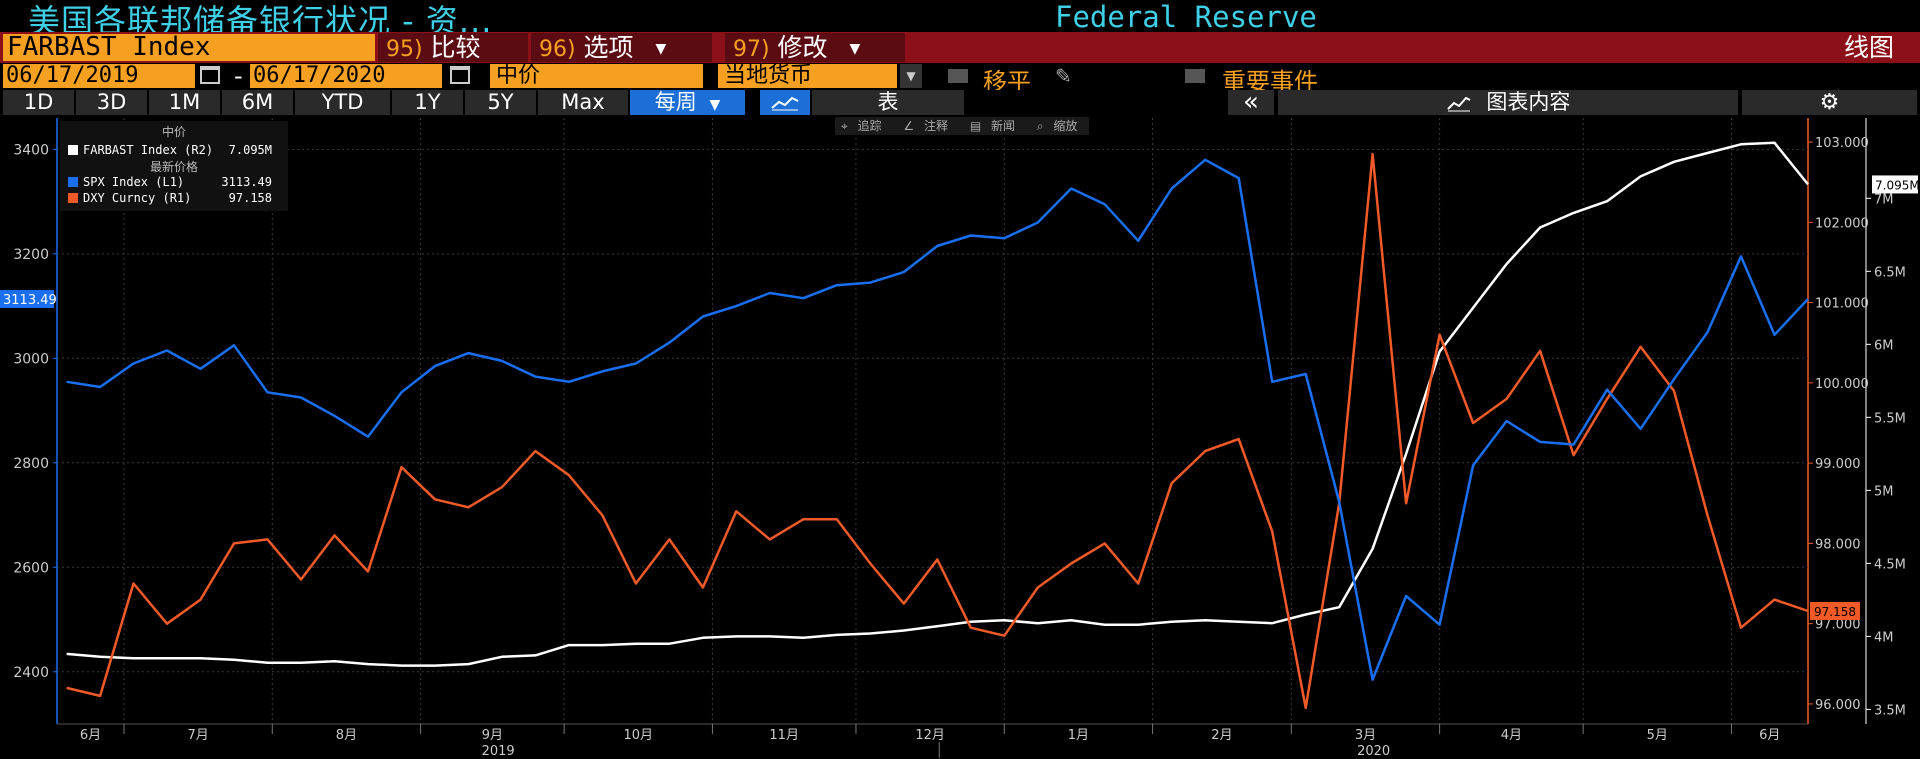 The width and height of the screenshot is (1920, 759). I want to click on right2-tick-label: 5M, so click(1884, 491).